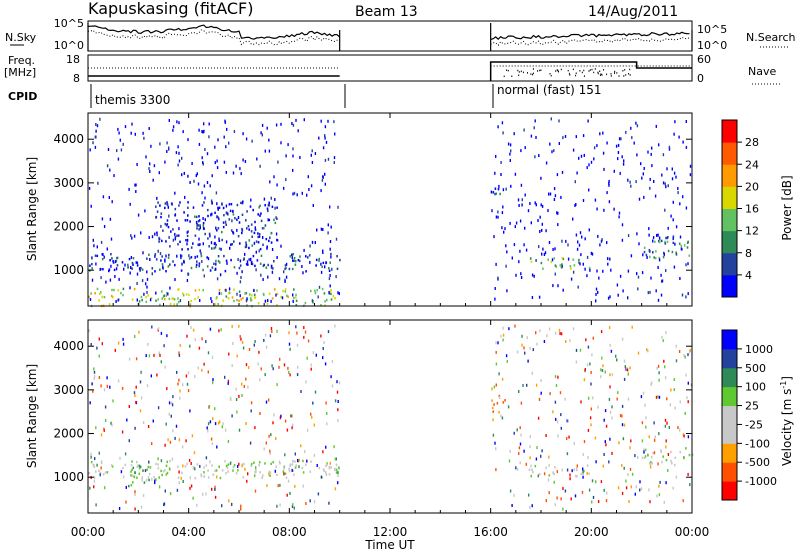 Image resolution: width=800 pixels, height=554 pixels. Describe the element at coordinates (633, 12) in the screenshot. I see `date-title: 14/Aug/2011` at that location.